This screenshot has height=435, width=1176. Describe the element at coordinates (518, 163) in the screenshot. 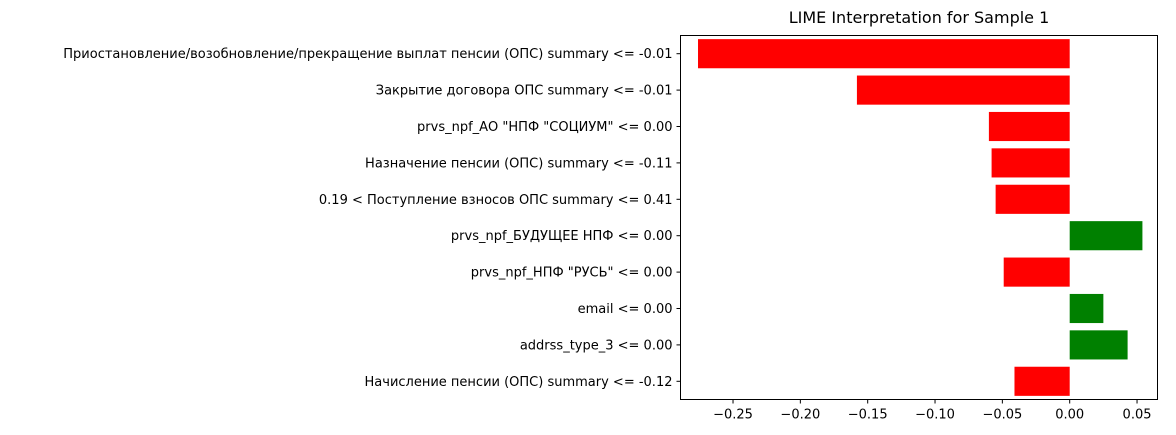

I see `y-tick-label: Назначение пенсии (ОПС) summary <= -0.11` at that location.